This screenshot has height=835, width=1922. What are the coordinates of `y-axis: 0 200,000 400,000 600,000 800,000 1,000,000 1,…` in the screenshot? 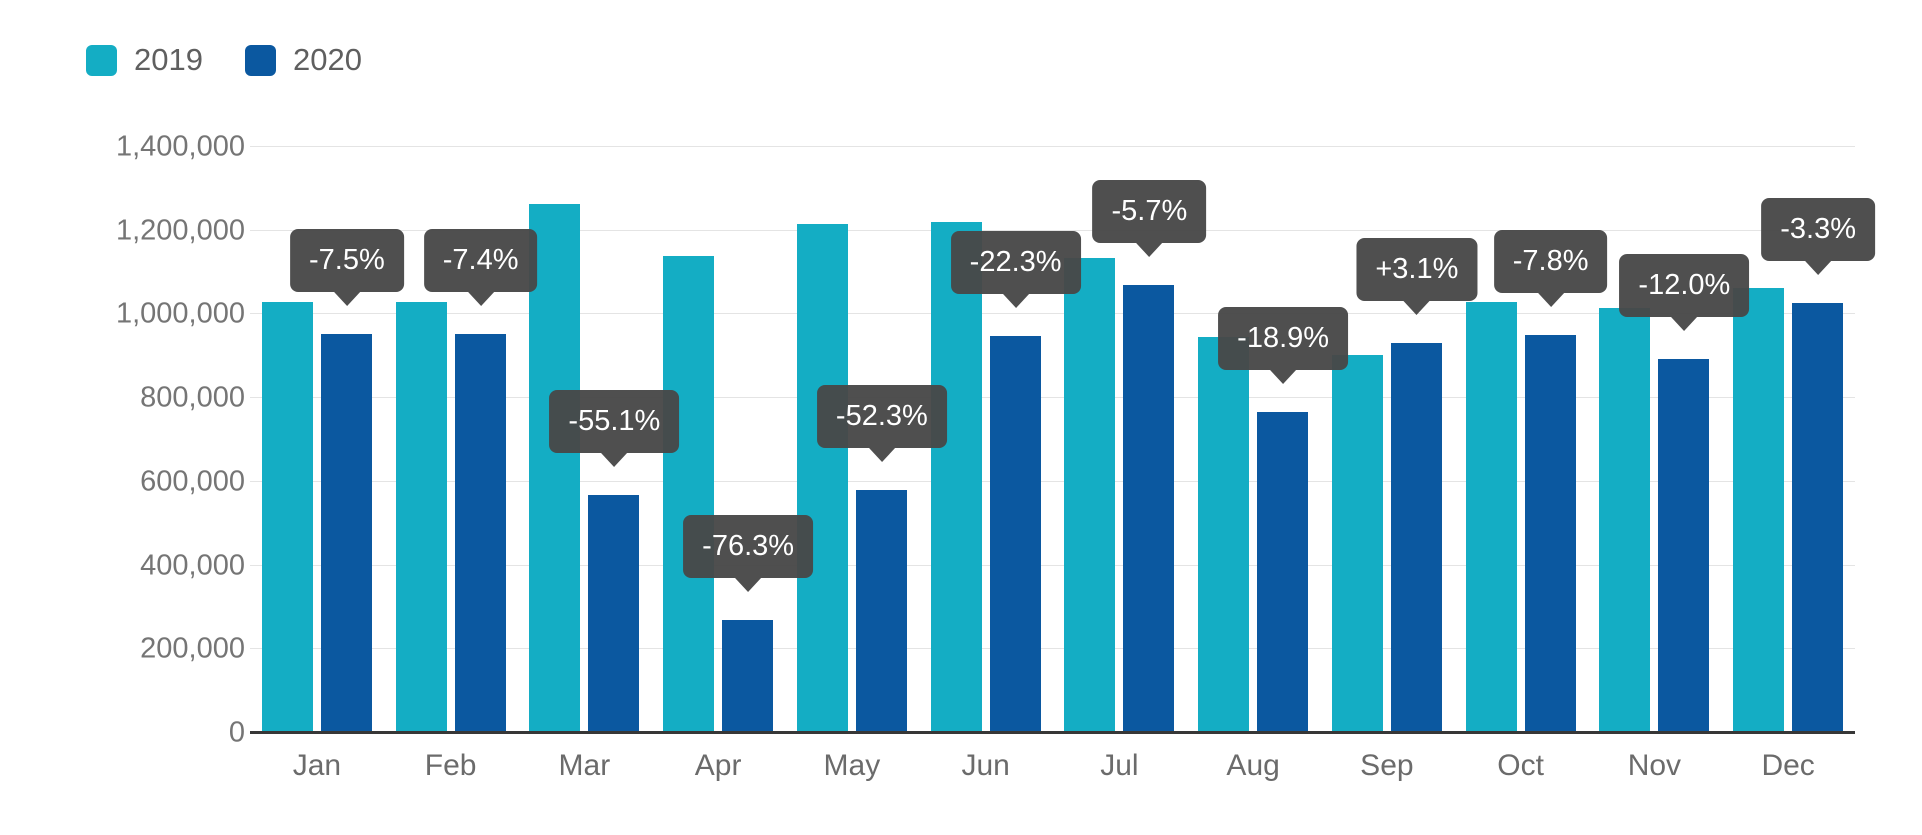 It's located at (122, 440).